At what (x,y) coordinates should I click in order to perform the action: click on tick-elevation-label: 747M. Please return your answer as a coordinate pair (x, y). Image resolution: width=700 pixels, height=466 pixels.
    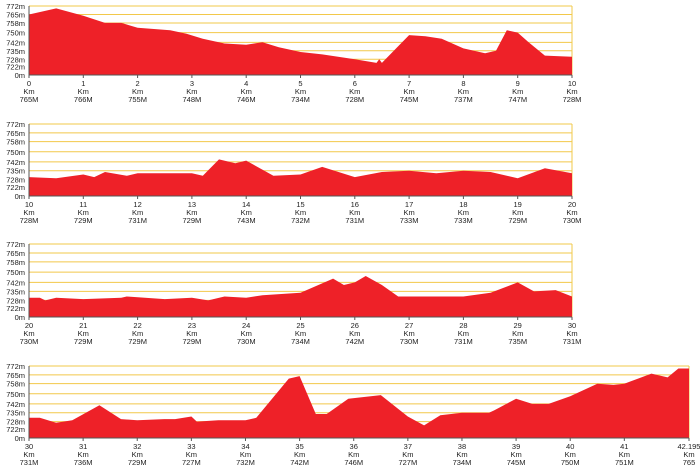
    Looking at the image, I should click on (517, 99).